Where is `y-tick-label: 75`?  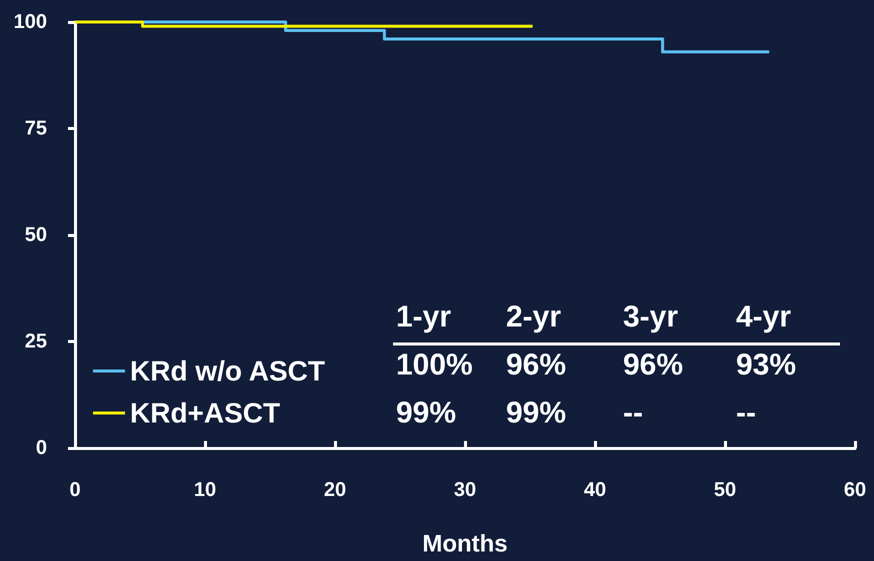 y-tick-label: 75 is located at coordinates (35, 129).